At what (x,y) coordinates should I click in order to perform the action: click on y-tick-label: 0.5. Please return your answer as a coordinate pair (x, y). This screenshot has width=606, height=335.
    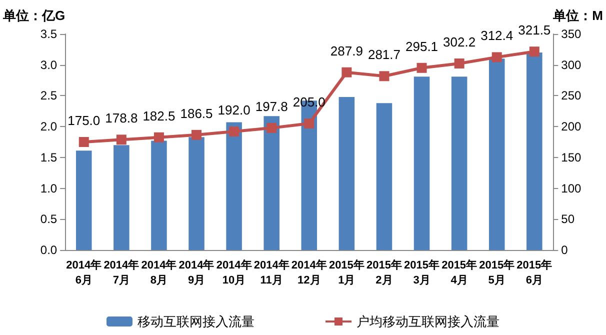
    Looking at the image, I should click on (49, 219).